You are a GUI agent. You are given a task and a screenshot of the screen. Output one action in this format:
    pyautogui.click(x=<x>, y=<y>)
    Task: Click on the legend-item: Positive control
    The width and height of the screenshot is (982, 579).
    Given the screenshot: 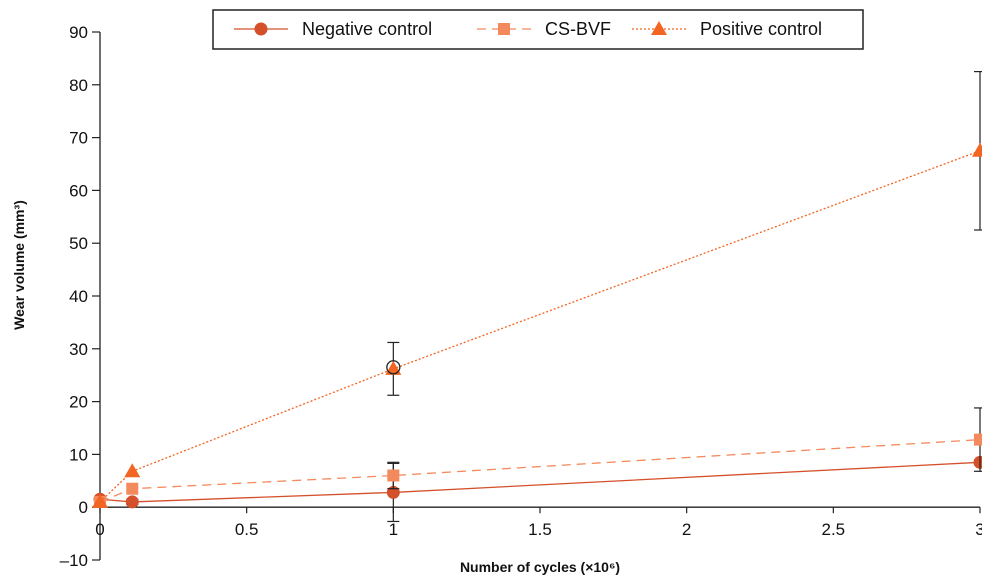 What is the action you would take?
    pyautogui.click(x=727, y=29)
    